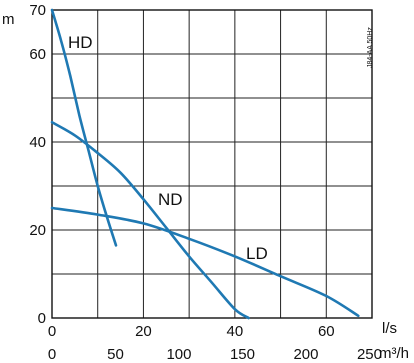 This screenshot has height=363, width=414. Describe the element at coordinates (170, 199) in the screenshot. I see `series-label-nd: ND` at that location.